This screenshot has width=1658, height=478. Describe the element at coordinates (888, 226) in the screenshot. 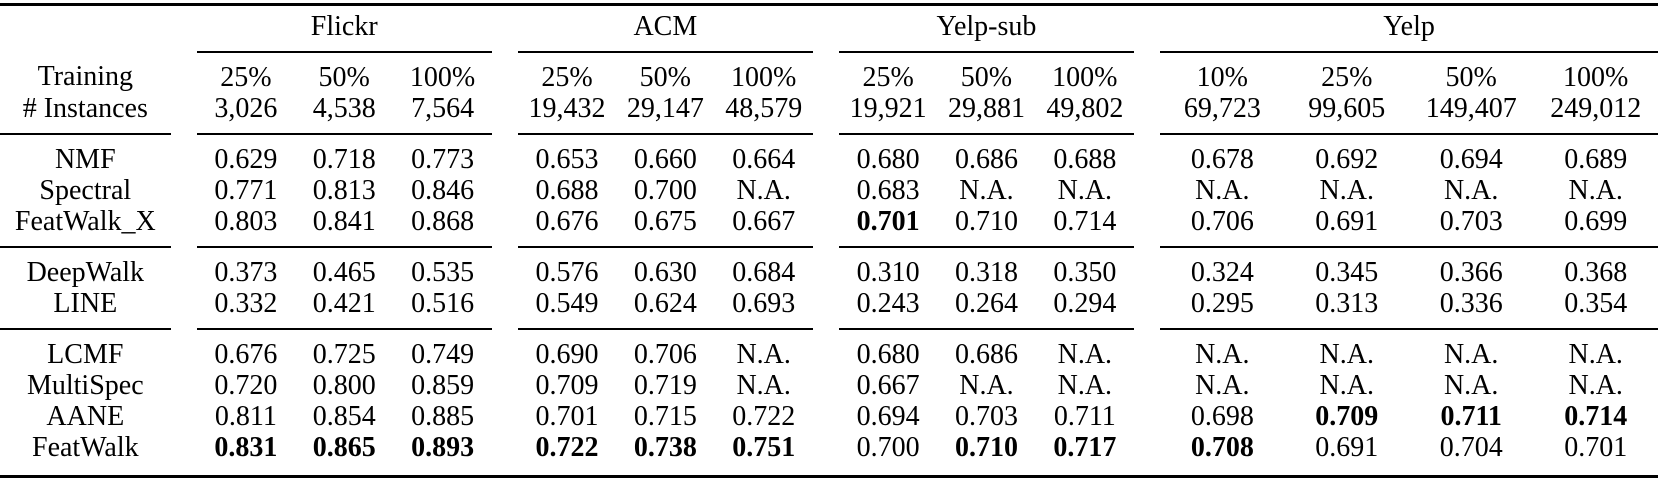

I see `score-cell: 0.701` at that location.